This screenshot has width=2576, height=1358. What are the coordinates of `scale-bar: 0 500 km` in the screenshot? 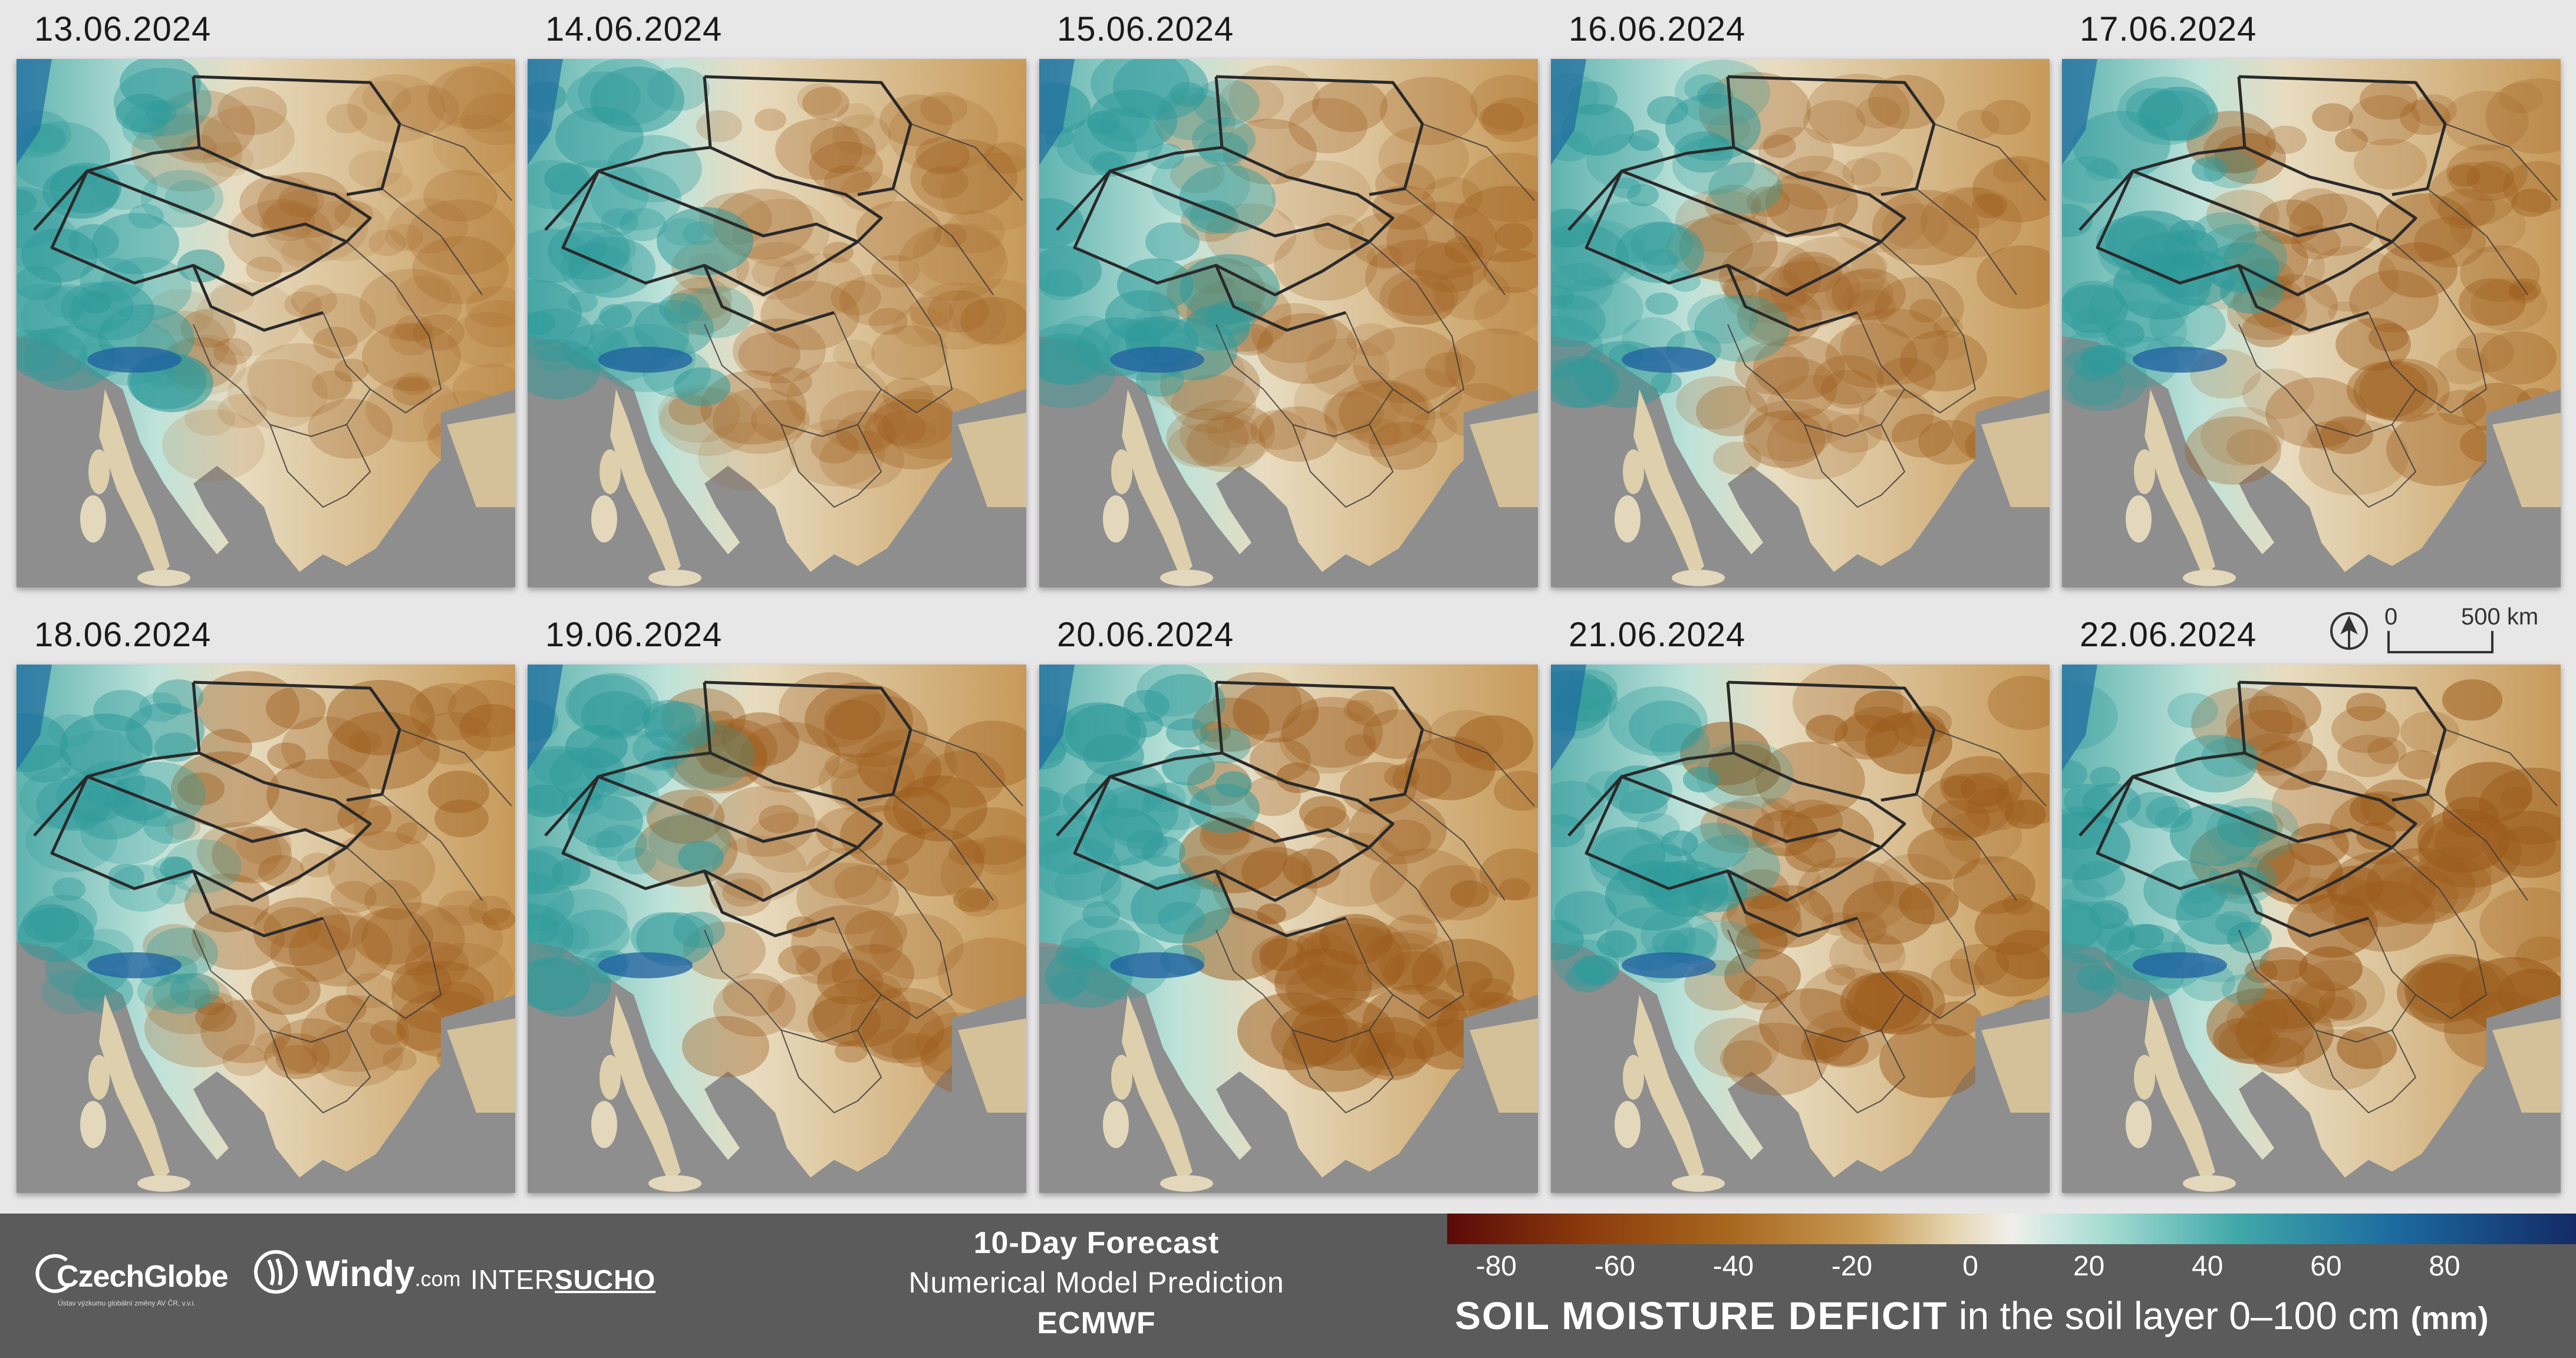 It's located at (2452, 634).